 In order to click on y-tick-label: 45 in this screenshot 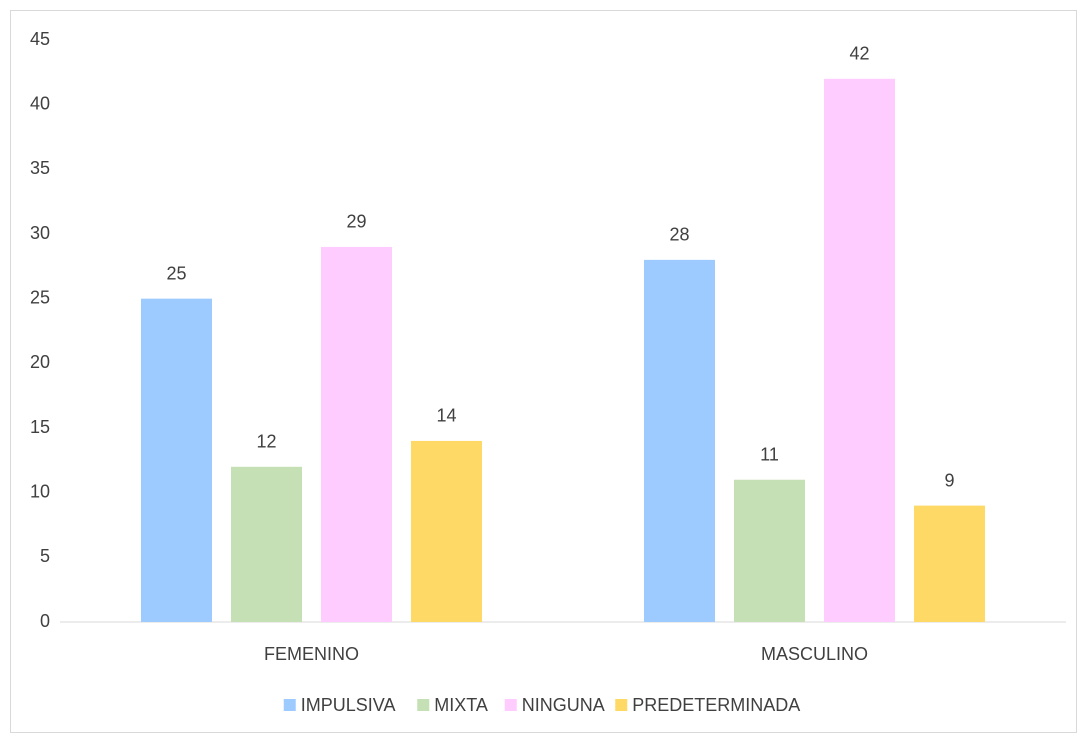, I will do `click(40, 39)`.